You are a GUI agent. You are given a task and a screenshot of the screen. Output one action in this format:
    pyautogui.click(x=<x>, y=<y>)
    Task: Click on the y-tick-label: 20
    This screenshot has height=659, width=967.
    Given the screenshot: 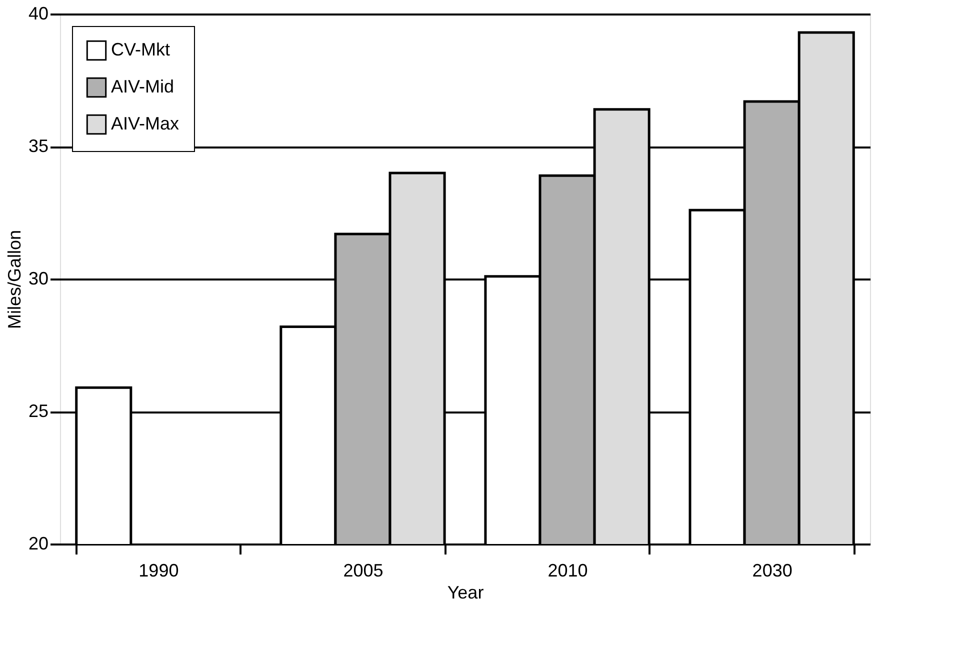 What is the action you would take?
    pyautogui.click(x=38, y=544)
    